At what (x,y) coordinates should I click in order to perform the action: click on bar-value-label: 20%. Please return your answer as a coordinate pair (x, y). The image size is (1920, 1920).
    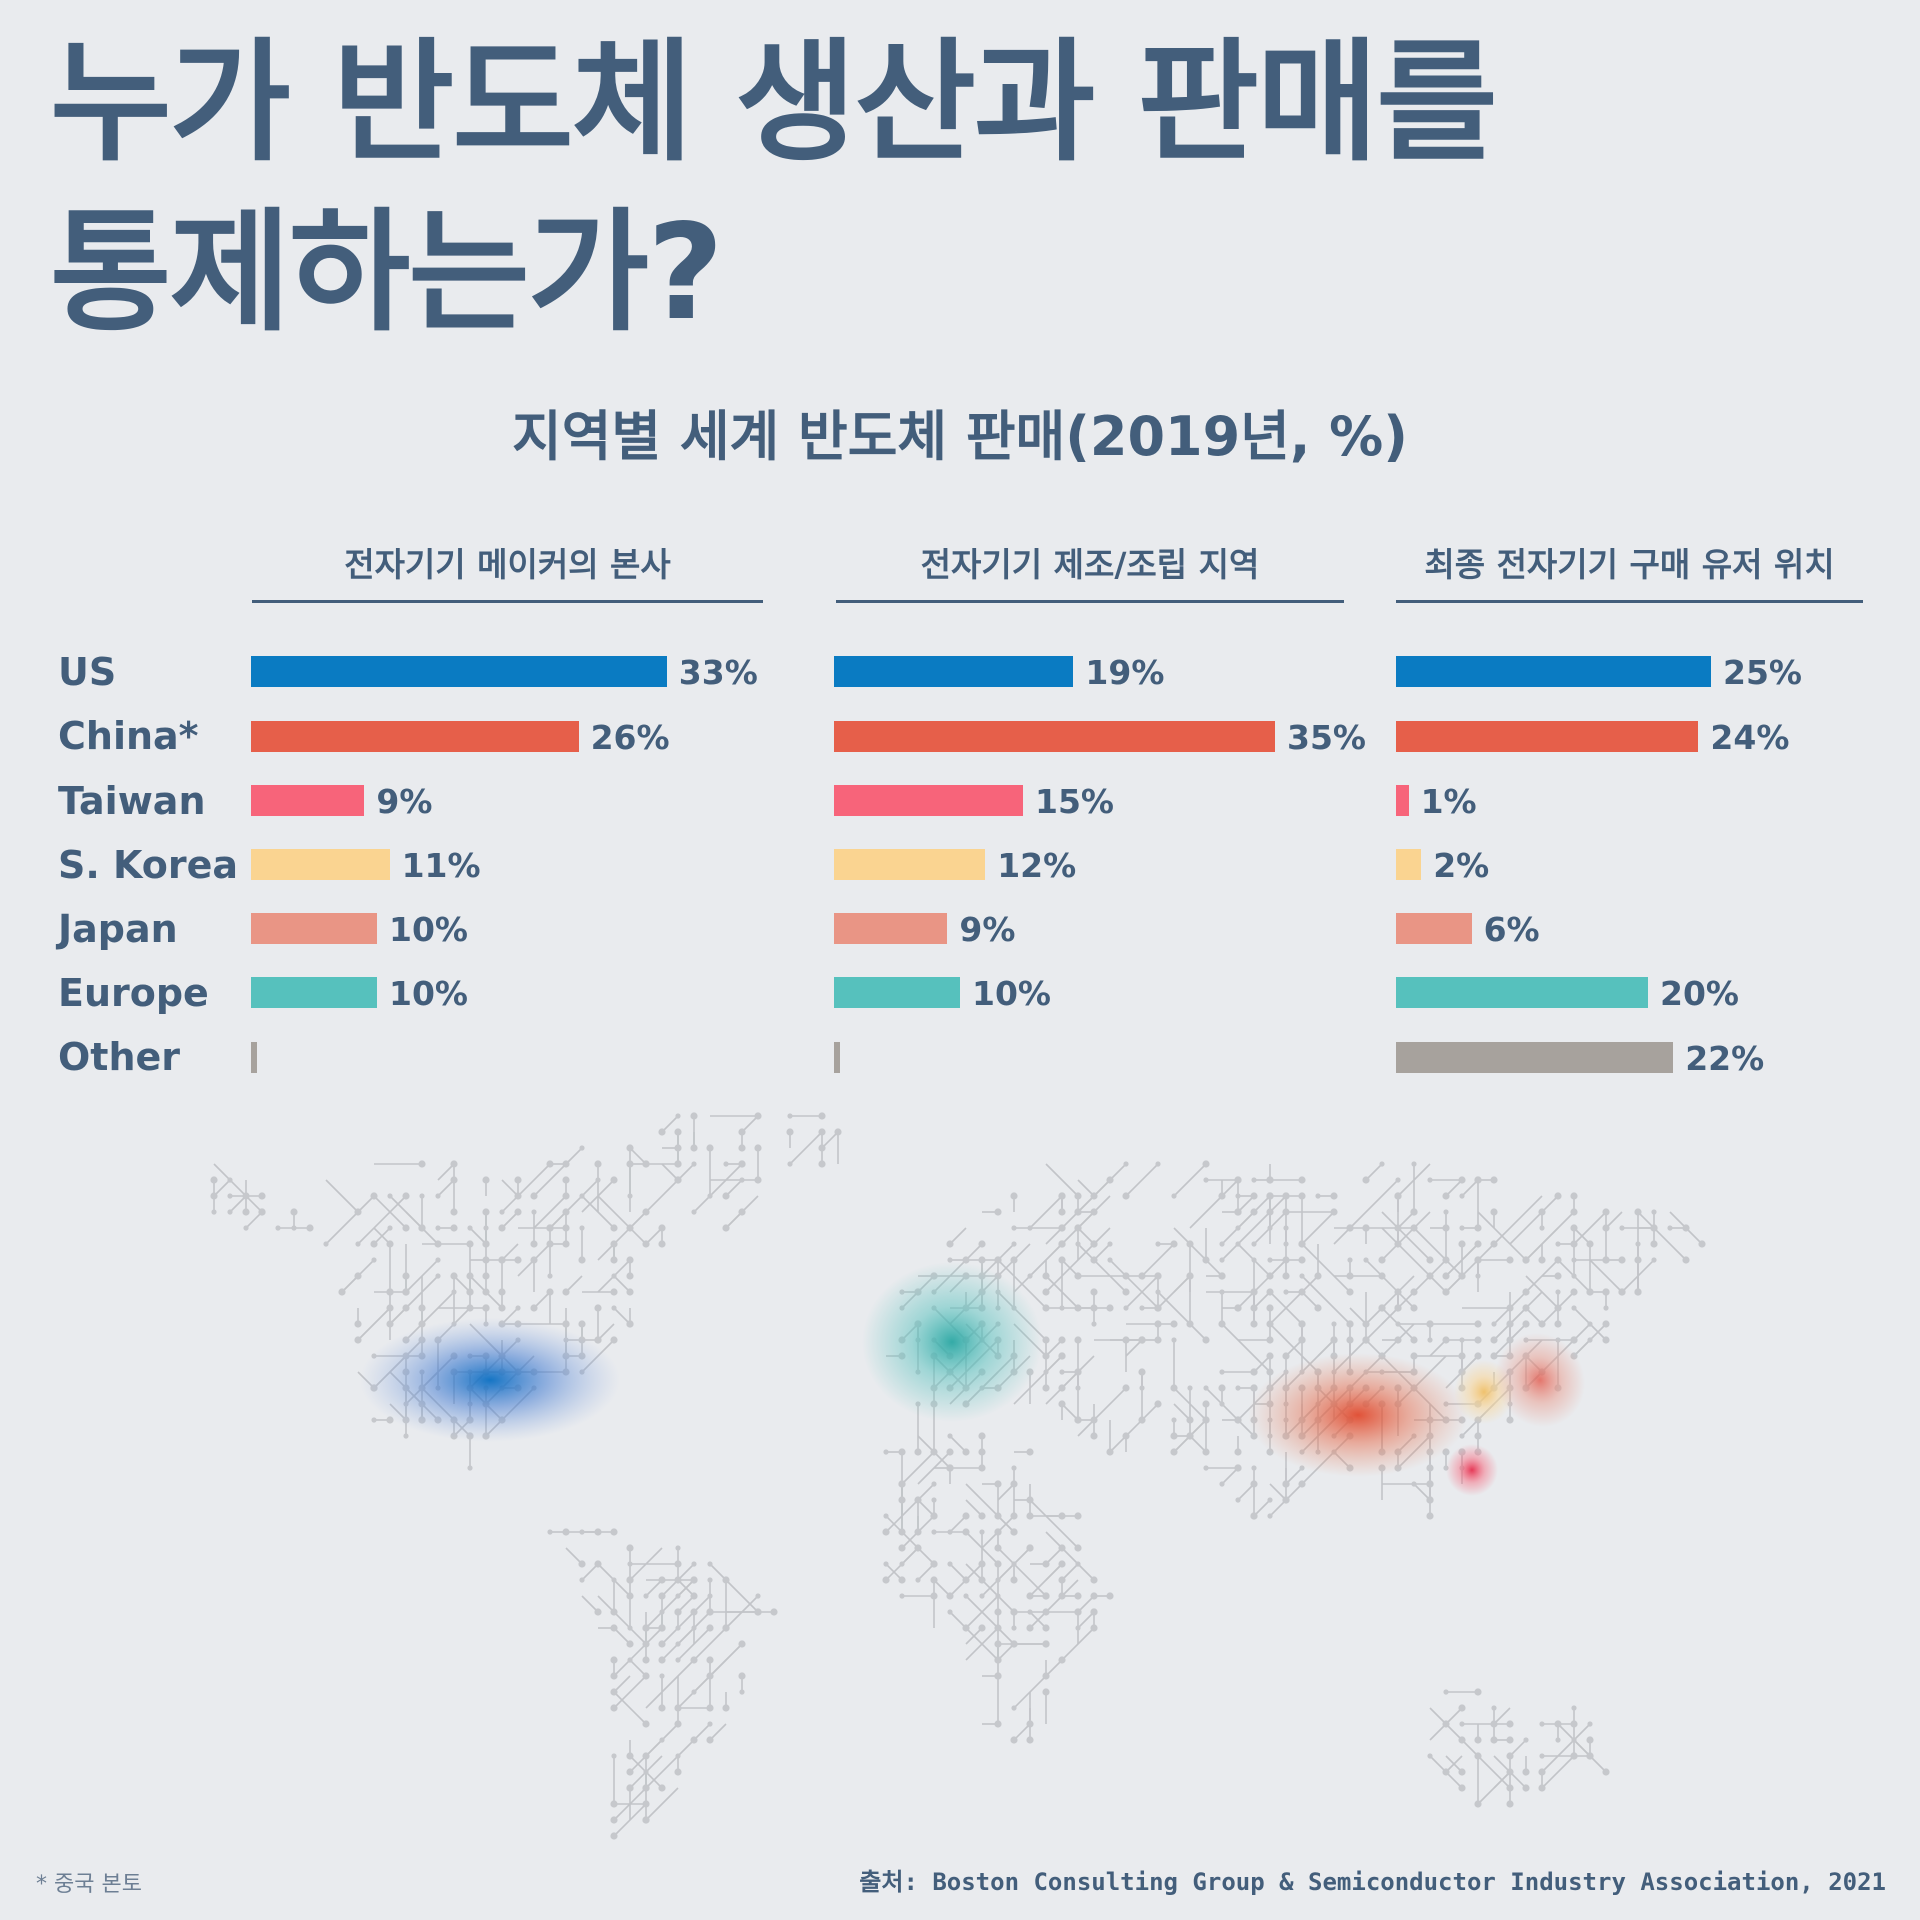
    Looking at the image, I should click on (1699, 993).